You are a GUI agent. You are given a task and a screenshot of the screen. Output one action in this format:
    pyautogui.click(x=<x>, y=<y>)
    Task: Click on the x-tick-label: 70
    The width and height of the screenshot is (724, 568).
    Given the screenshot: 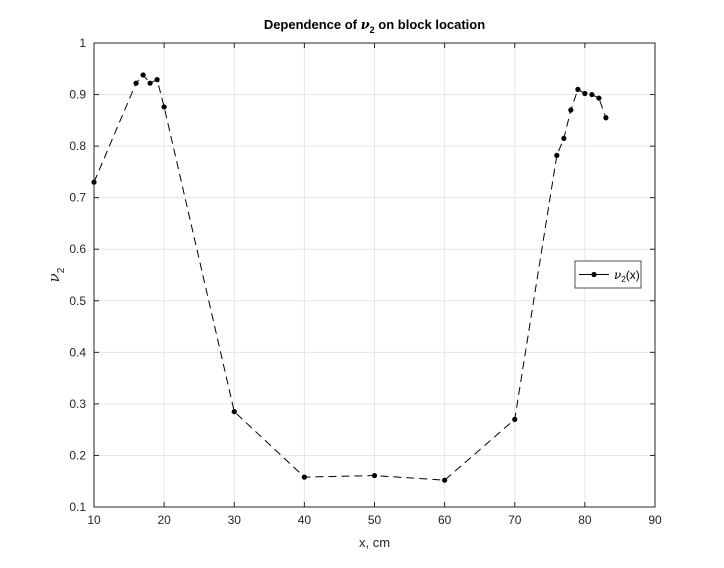 What is the action you would take?
    pyautogui.click(x=515, y=520)
    